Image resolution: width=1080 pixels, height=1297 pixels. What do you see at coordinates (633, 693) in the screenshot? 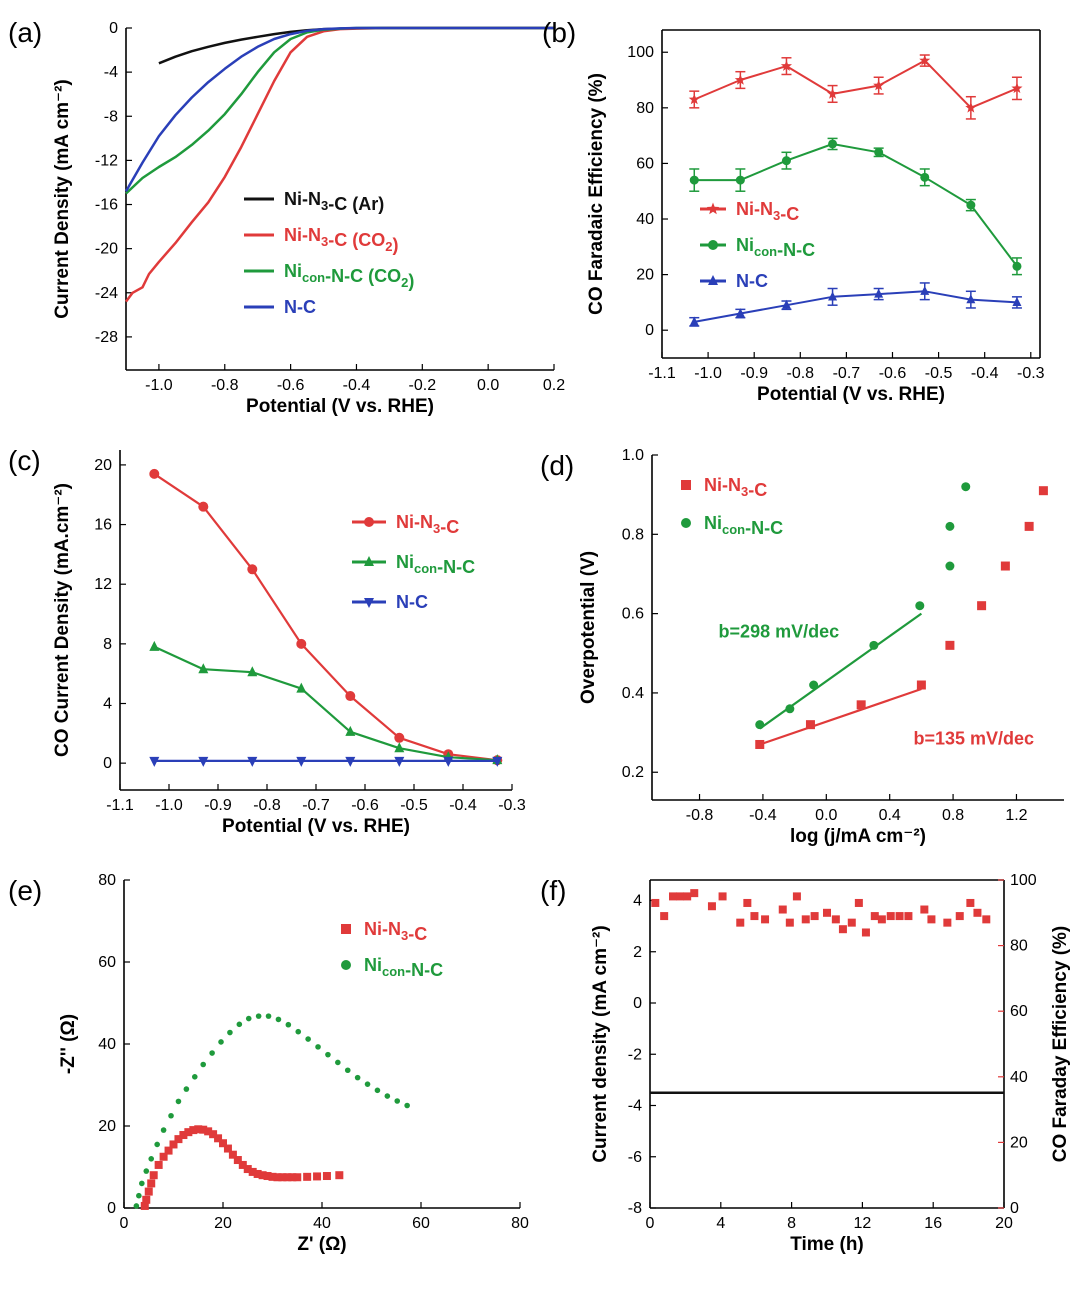
I see `y-tick-label: 0.4` at bounding box center [633, 693].